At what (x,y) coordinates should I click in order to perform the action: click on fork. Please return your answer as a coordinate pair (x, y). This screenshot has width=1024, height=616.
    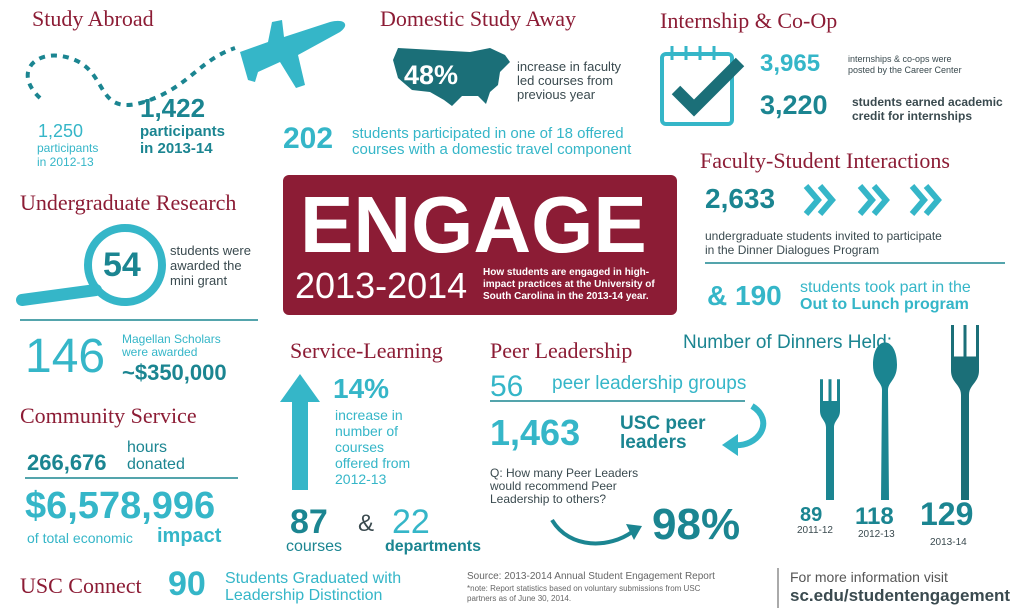
    Looking at the image, I should click on (965, 412).